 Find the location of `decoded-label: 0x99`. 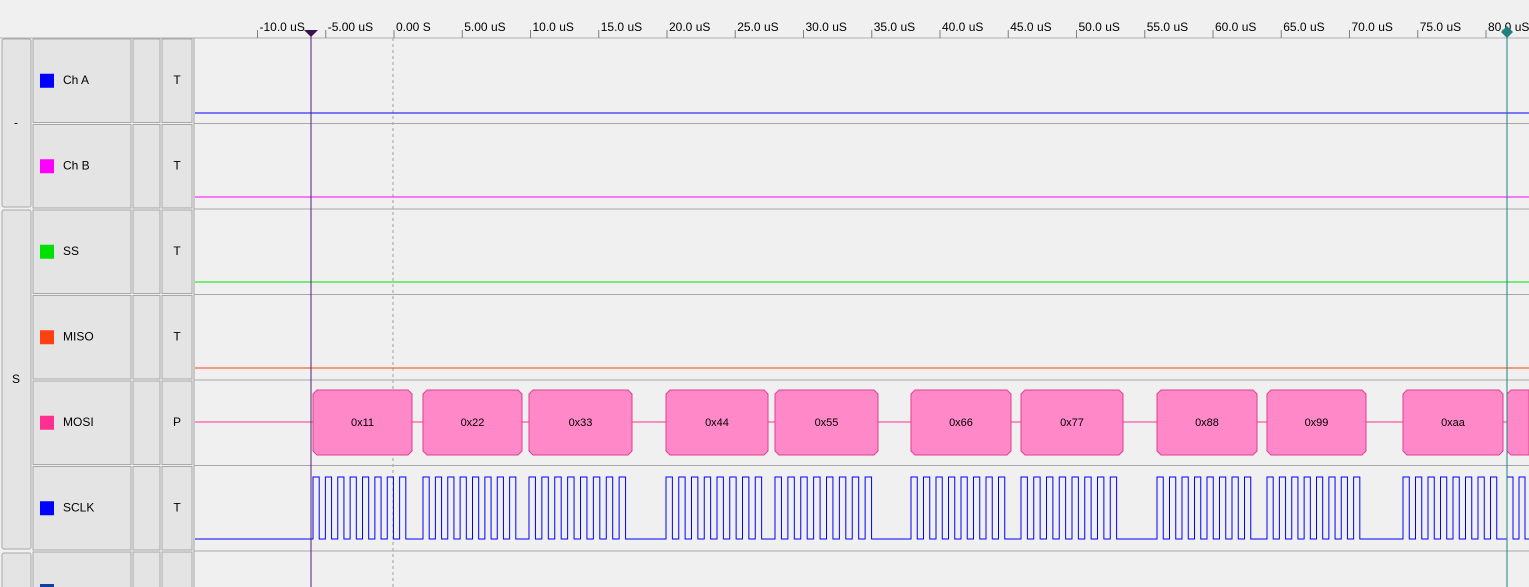

decoded-label: 0x99 is located at coordinates (1317, 423).